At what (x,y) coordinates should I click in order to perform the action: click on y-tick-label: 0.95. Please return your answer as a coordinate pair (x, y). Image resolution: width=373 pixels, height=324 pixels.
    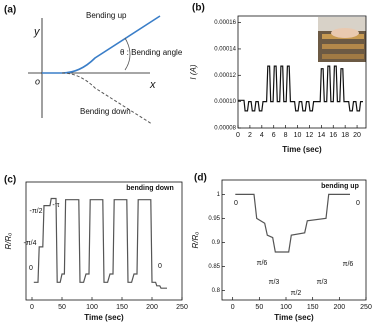
    Looking at the image, I should click on (214, 219).